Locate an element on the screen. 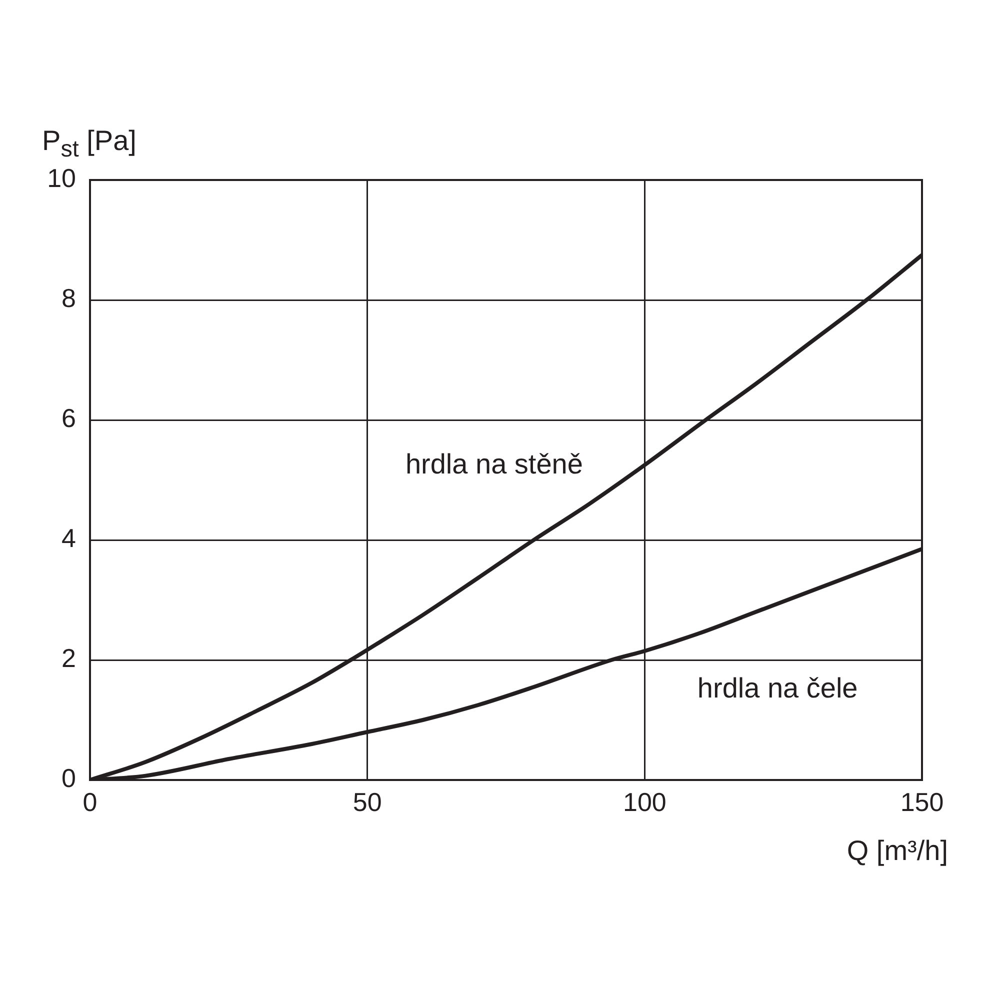  x-tick-label: 0 is located at coordinates (90, 801).